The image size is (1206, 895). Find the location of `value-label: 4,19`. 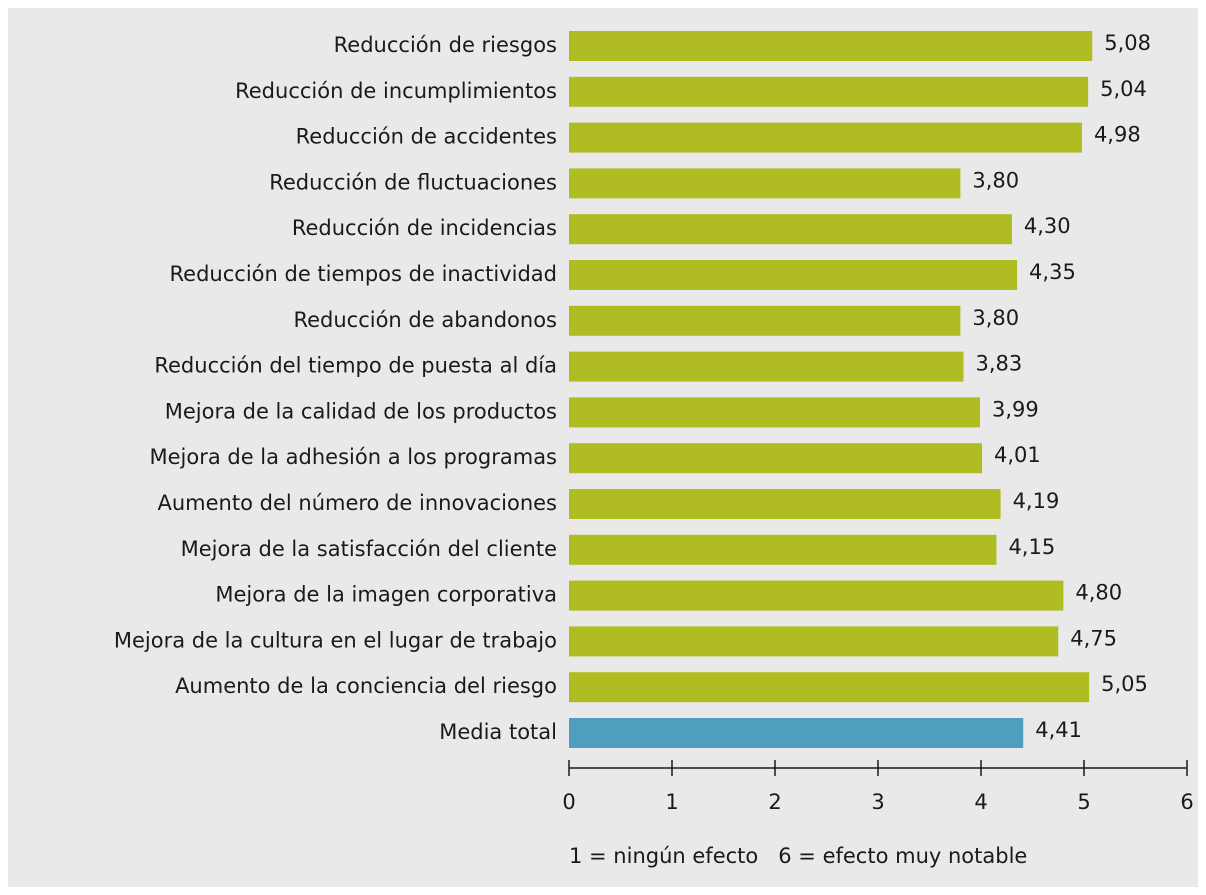

value-label: 4,19 is located at coordinates (1036, 501).